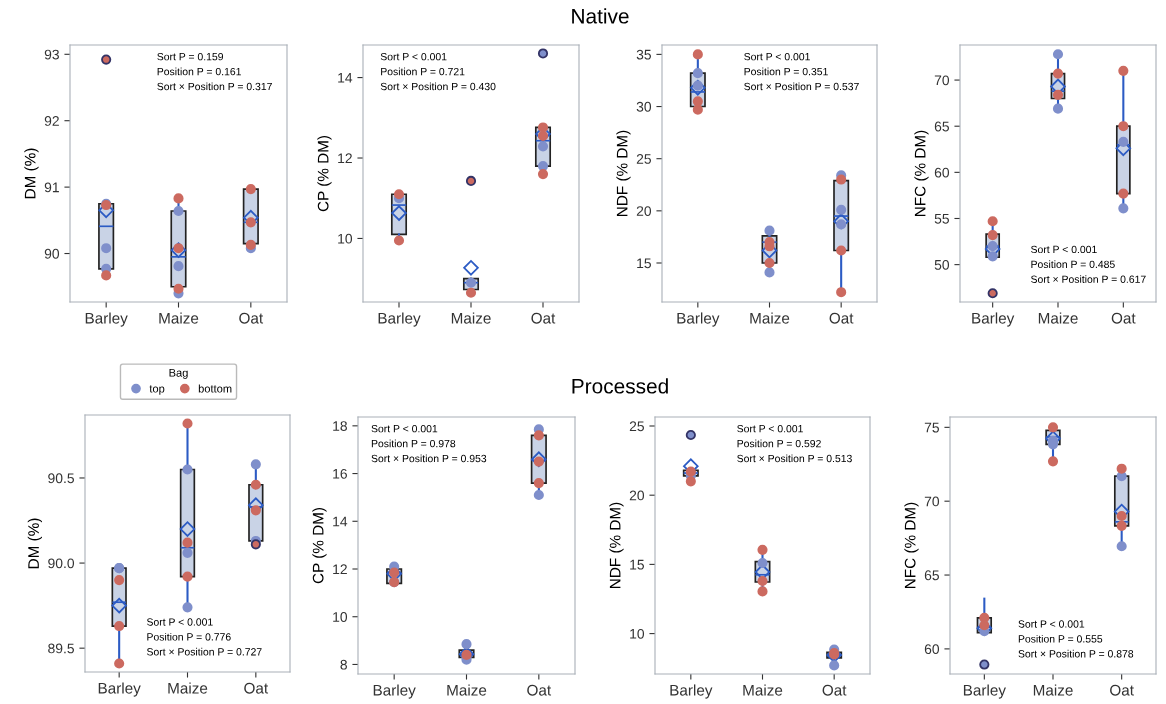 The image size is (1166, 704). I want to click on annotation: Sort × Position P = 0.537, so click(801, 86).